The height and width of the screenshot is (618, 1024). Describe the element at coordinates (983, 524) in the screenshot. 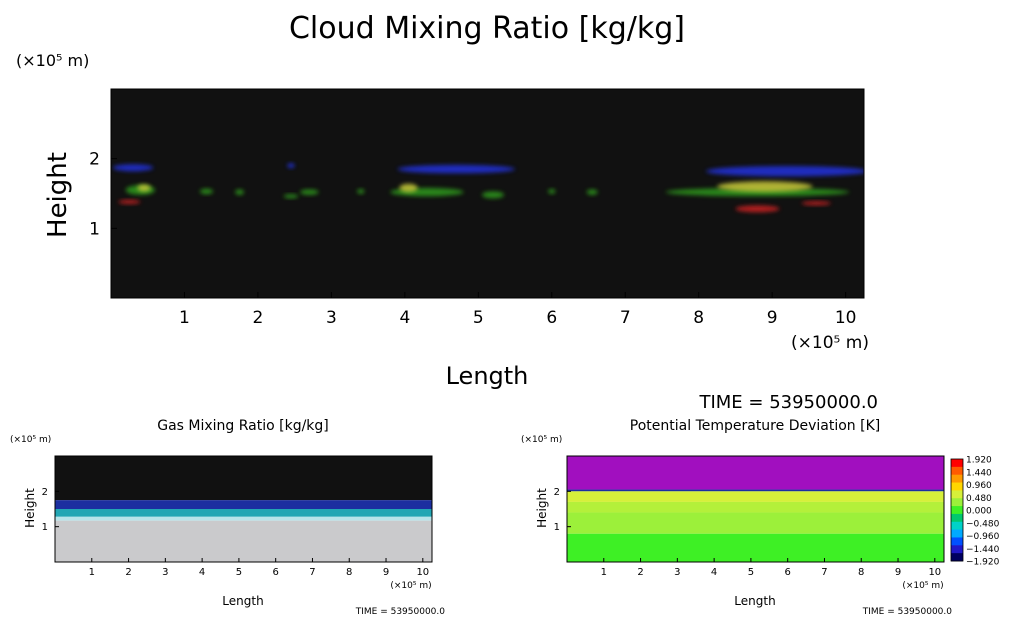

I see `colorbar-label: −0.480` at that location.